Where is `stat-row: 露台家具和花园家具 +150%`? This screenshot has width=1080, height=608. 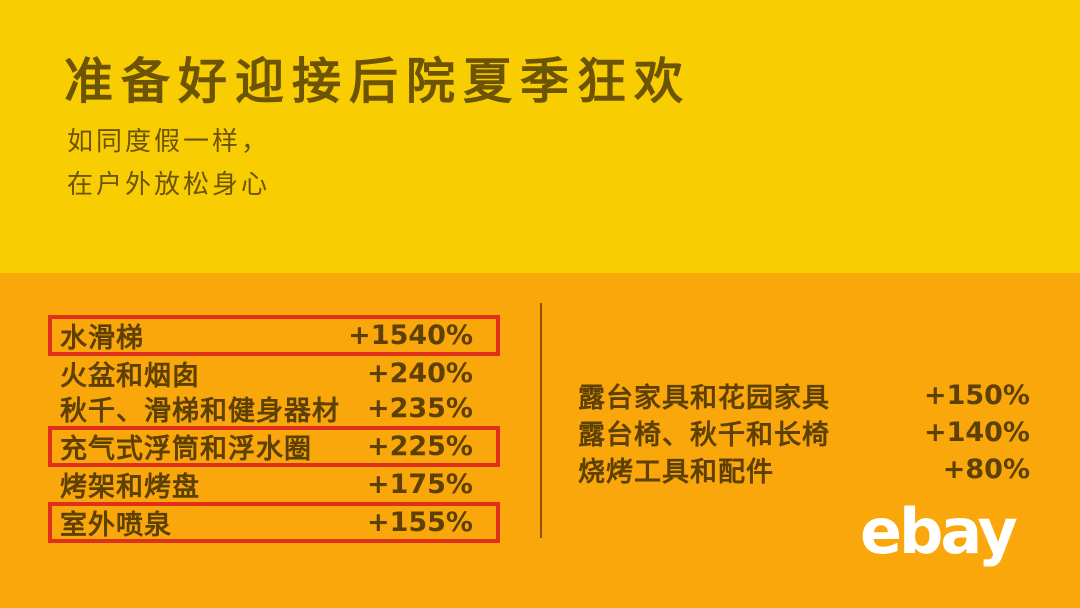 stat-row: 露台家具和花园家具 +150% is located at coordinates (804, 395).